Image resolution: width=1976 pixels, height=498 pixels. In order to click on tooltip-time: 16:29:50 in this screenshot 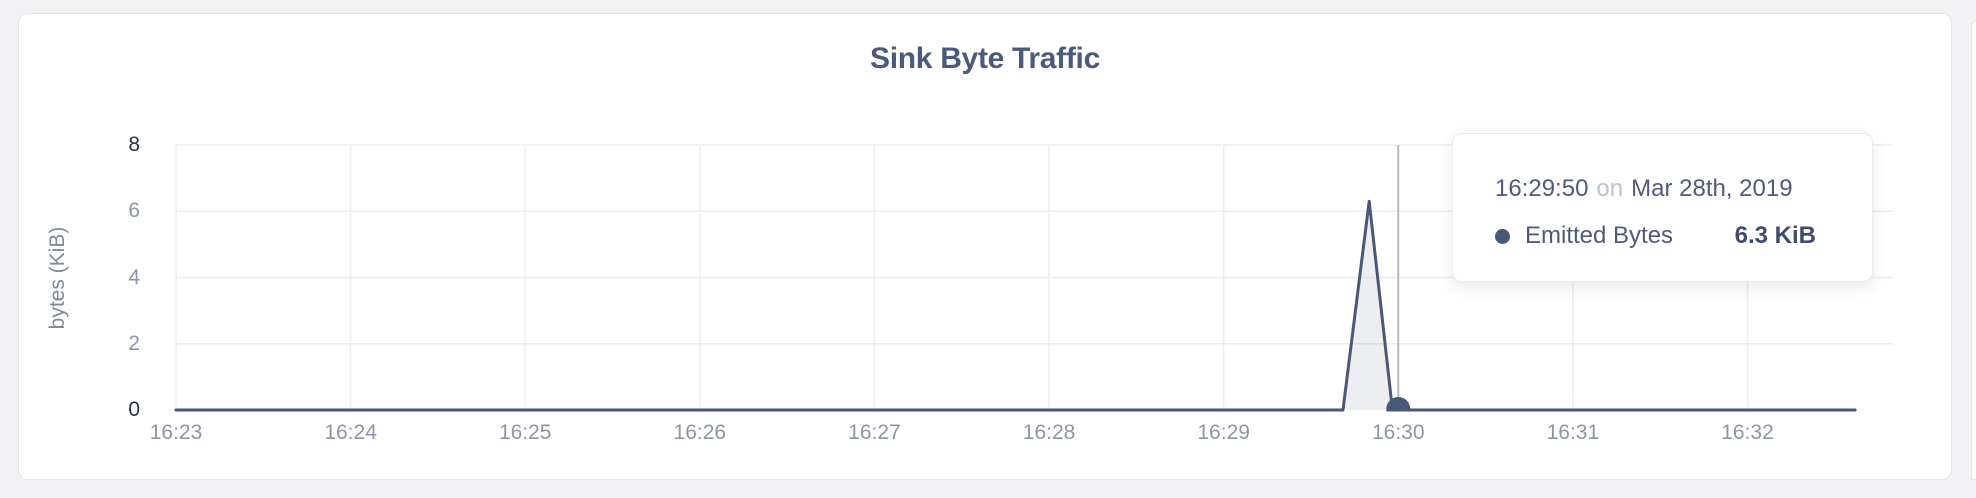, I will do `click(1542, 188)`.